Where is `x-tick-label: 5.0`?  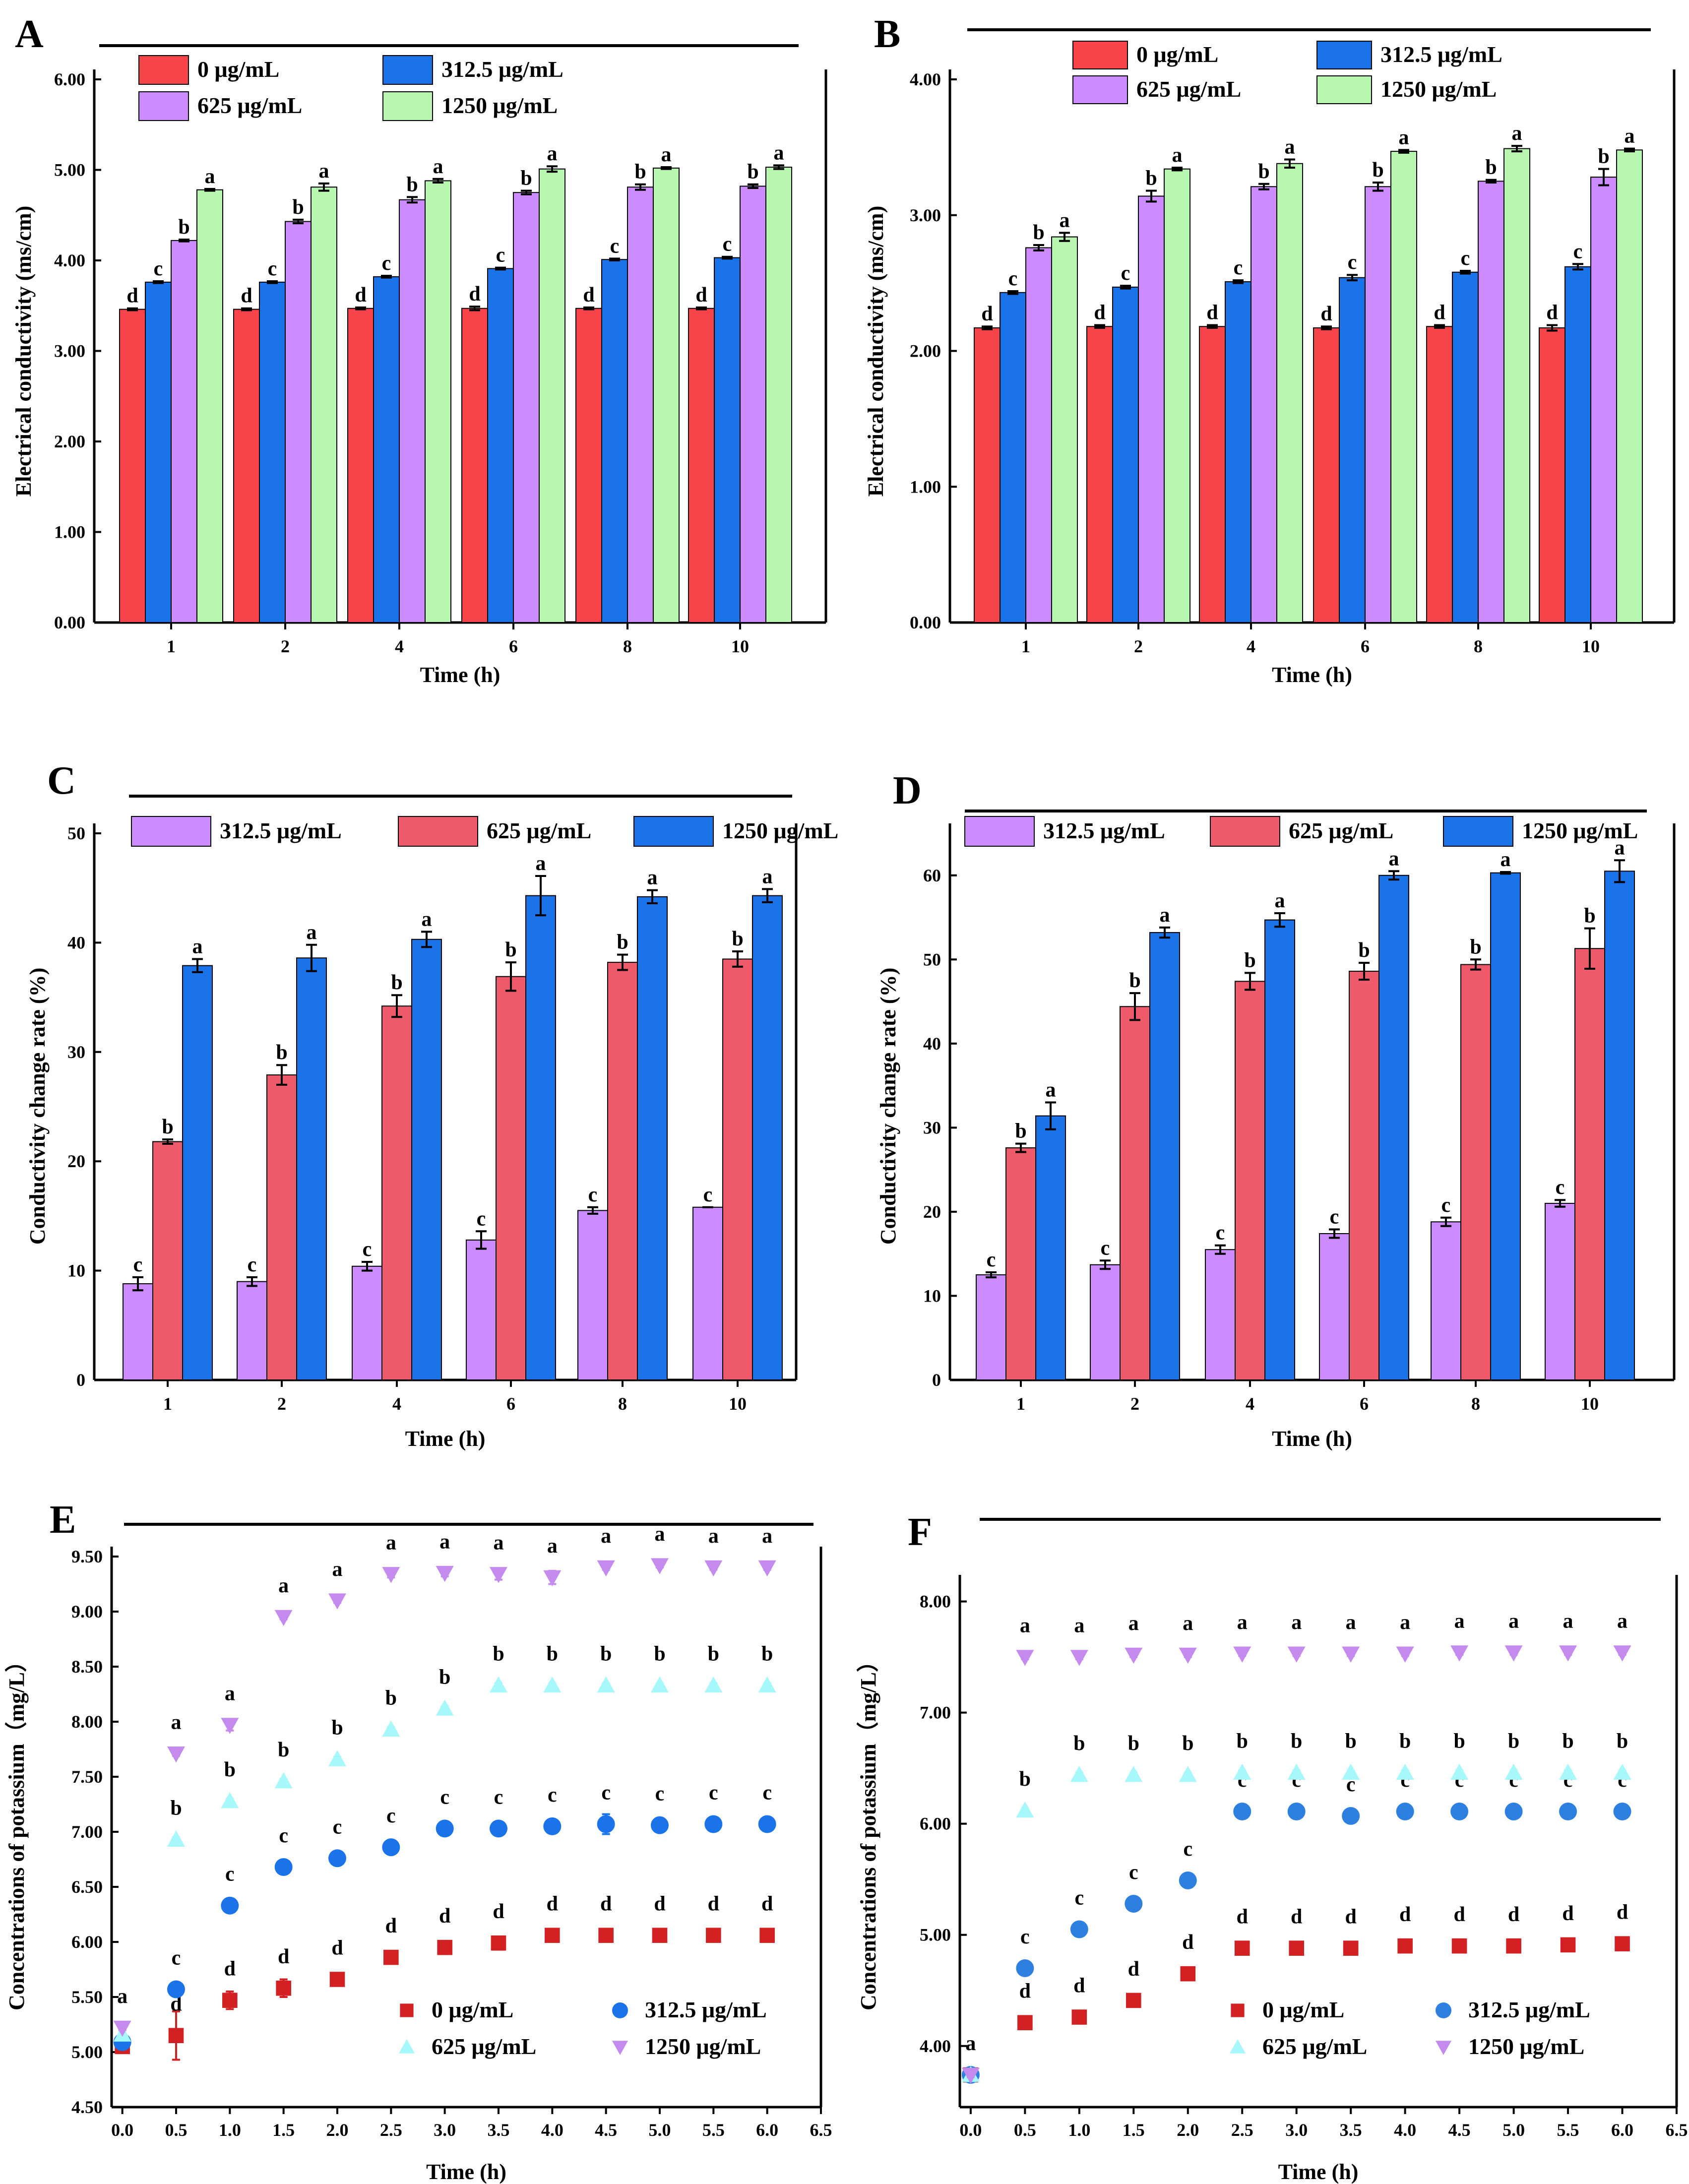 x-tick-label: 5.0 is located at coordinates (660, 2130).